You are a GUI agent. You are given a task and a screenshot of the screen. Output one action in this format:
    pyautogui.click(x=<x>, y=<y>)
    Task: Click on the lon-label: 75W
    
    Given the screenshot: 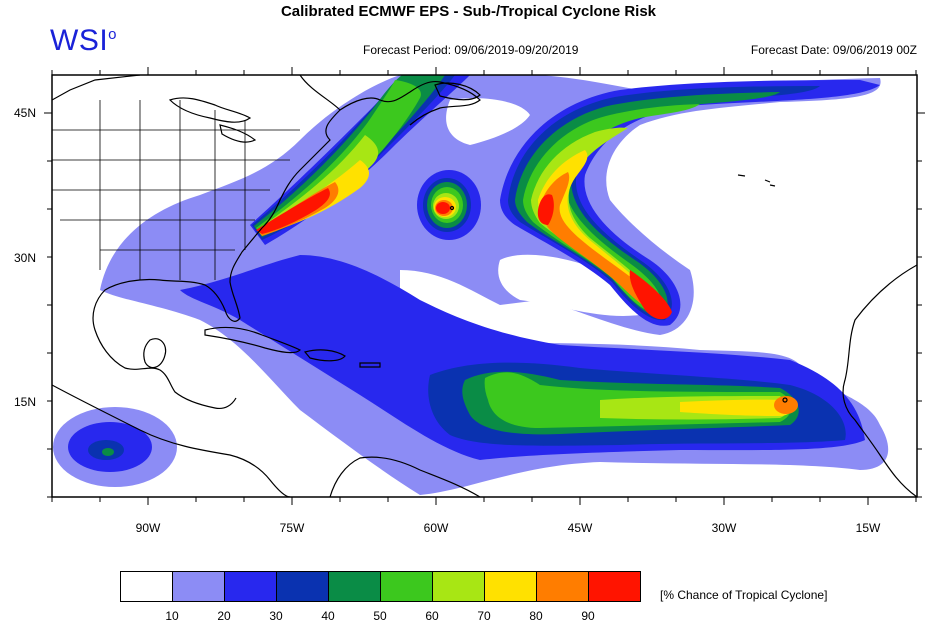 What is the action you would take?
    pyautogui.click(x=292, y=528)
    